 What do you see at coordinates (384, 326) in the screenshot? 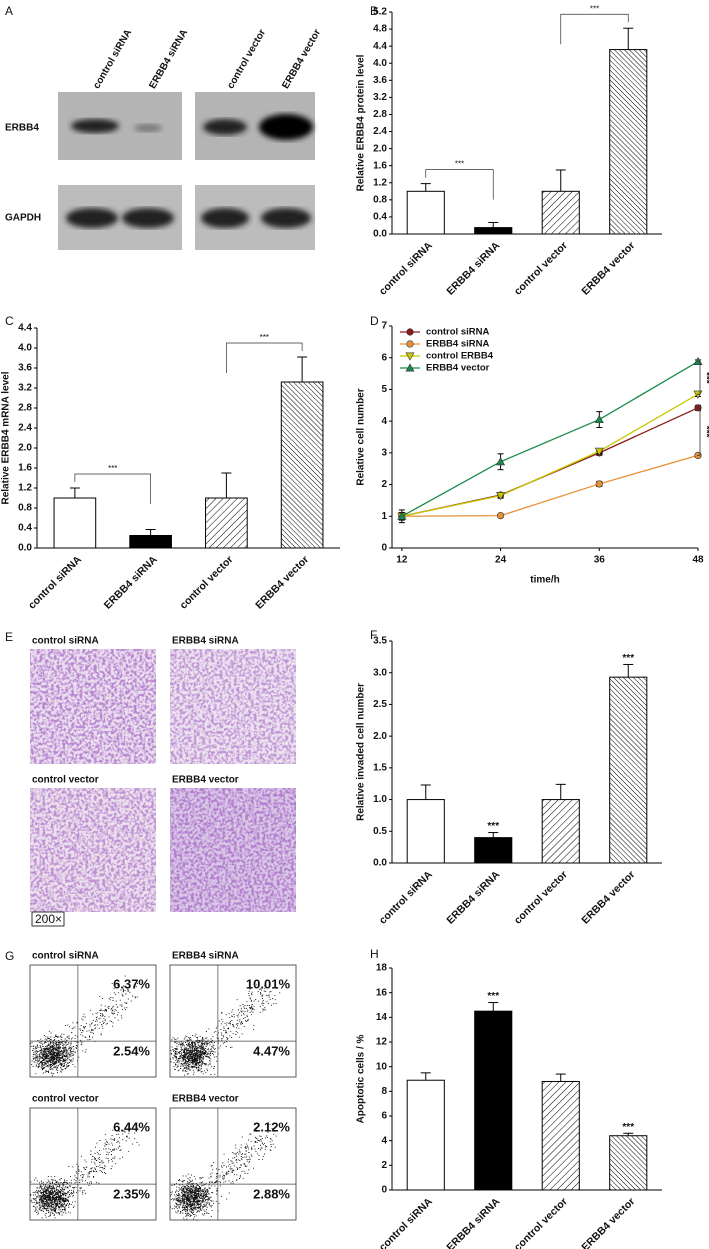
I see `y-tick-label: 7` at bounding box center [384, 326].